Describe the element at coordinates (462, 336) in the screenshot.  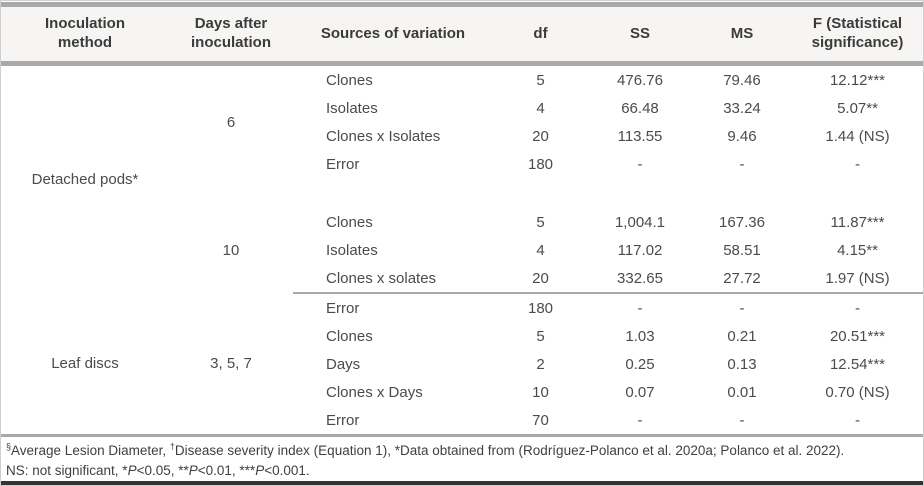
I see `table-row: Clones 5 1.03 0.21 20.51***` at that location.